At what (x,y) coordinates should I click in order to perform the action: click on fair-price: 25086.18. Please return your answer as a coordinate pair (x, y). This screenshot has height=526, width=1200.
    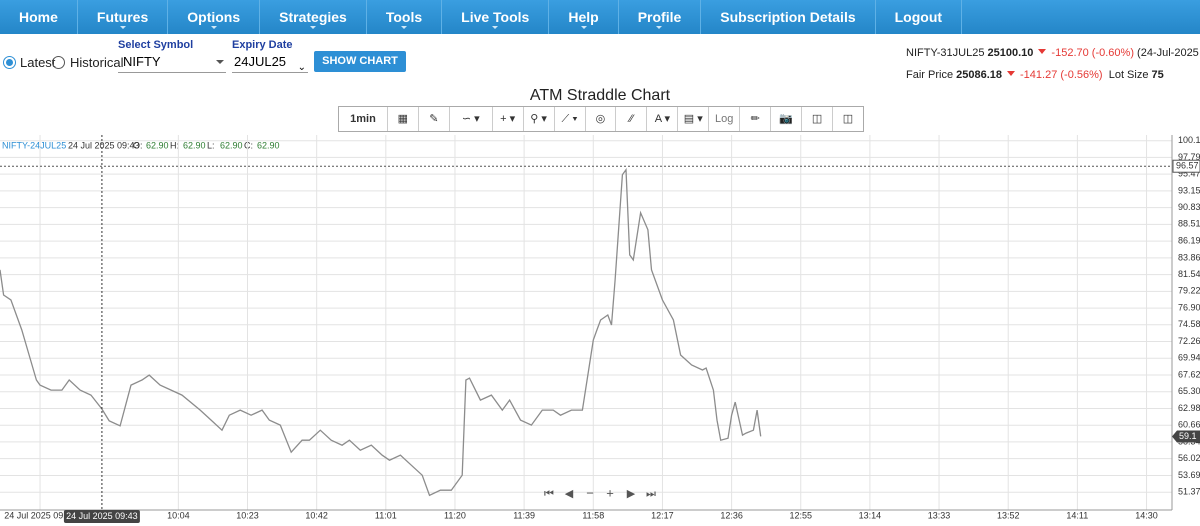
    Looking at the image, I should click on (979, 75).